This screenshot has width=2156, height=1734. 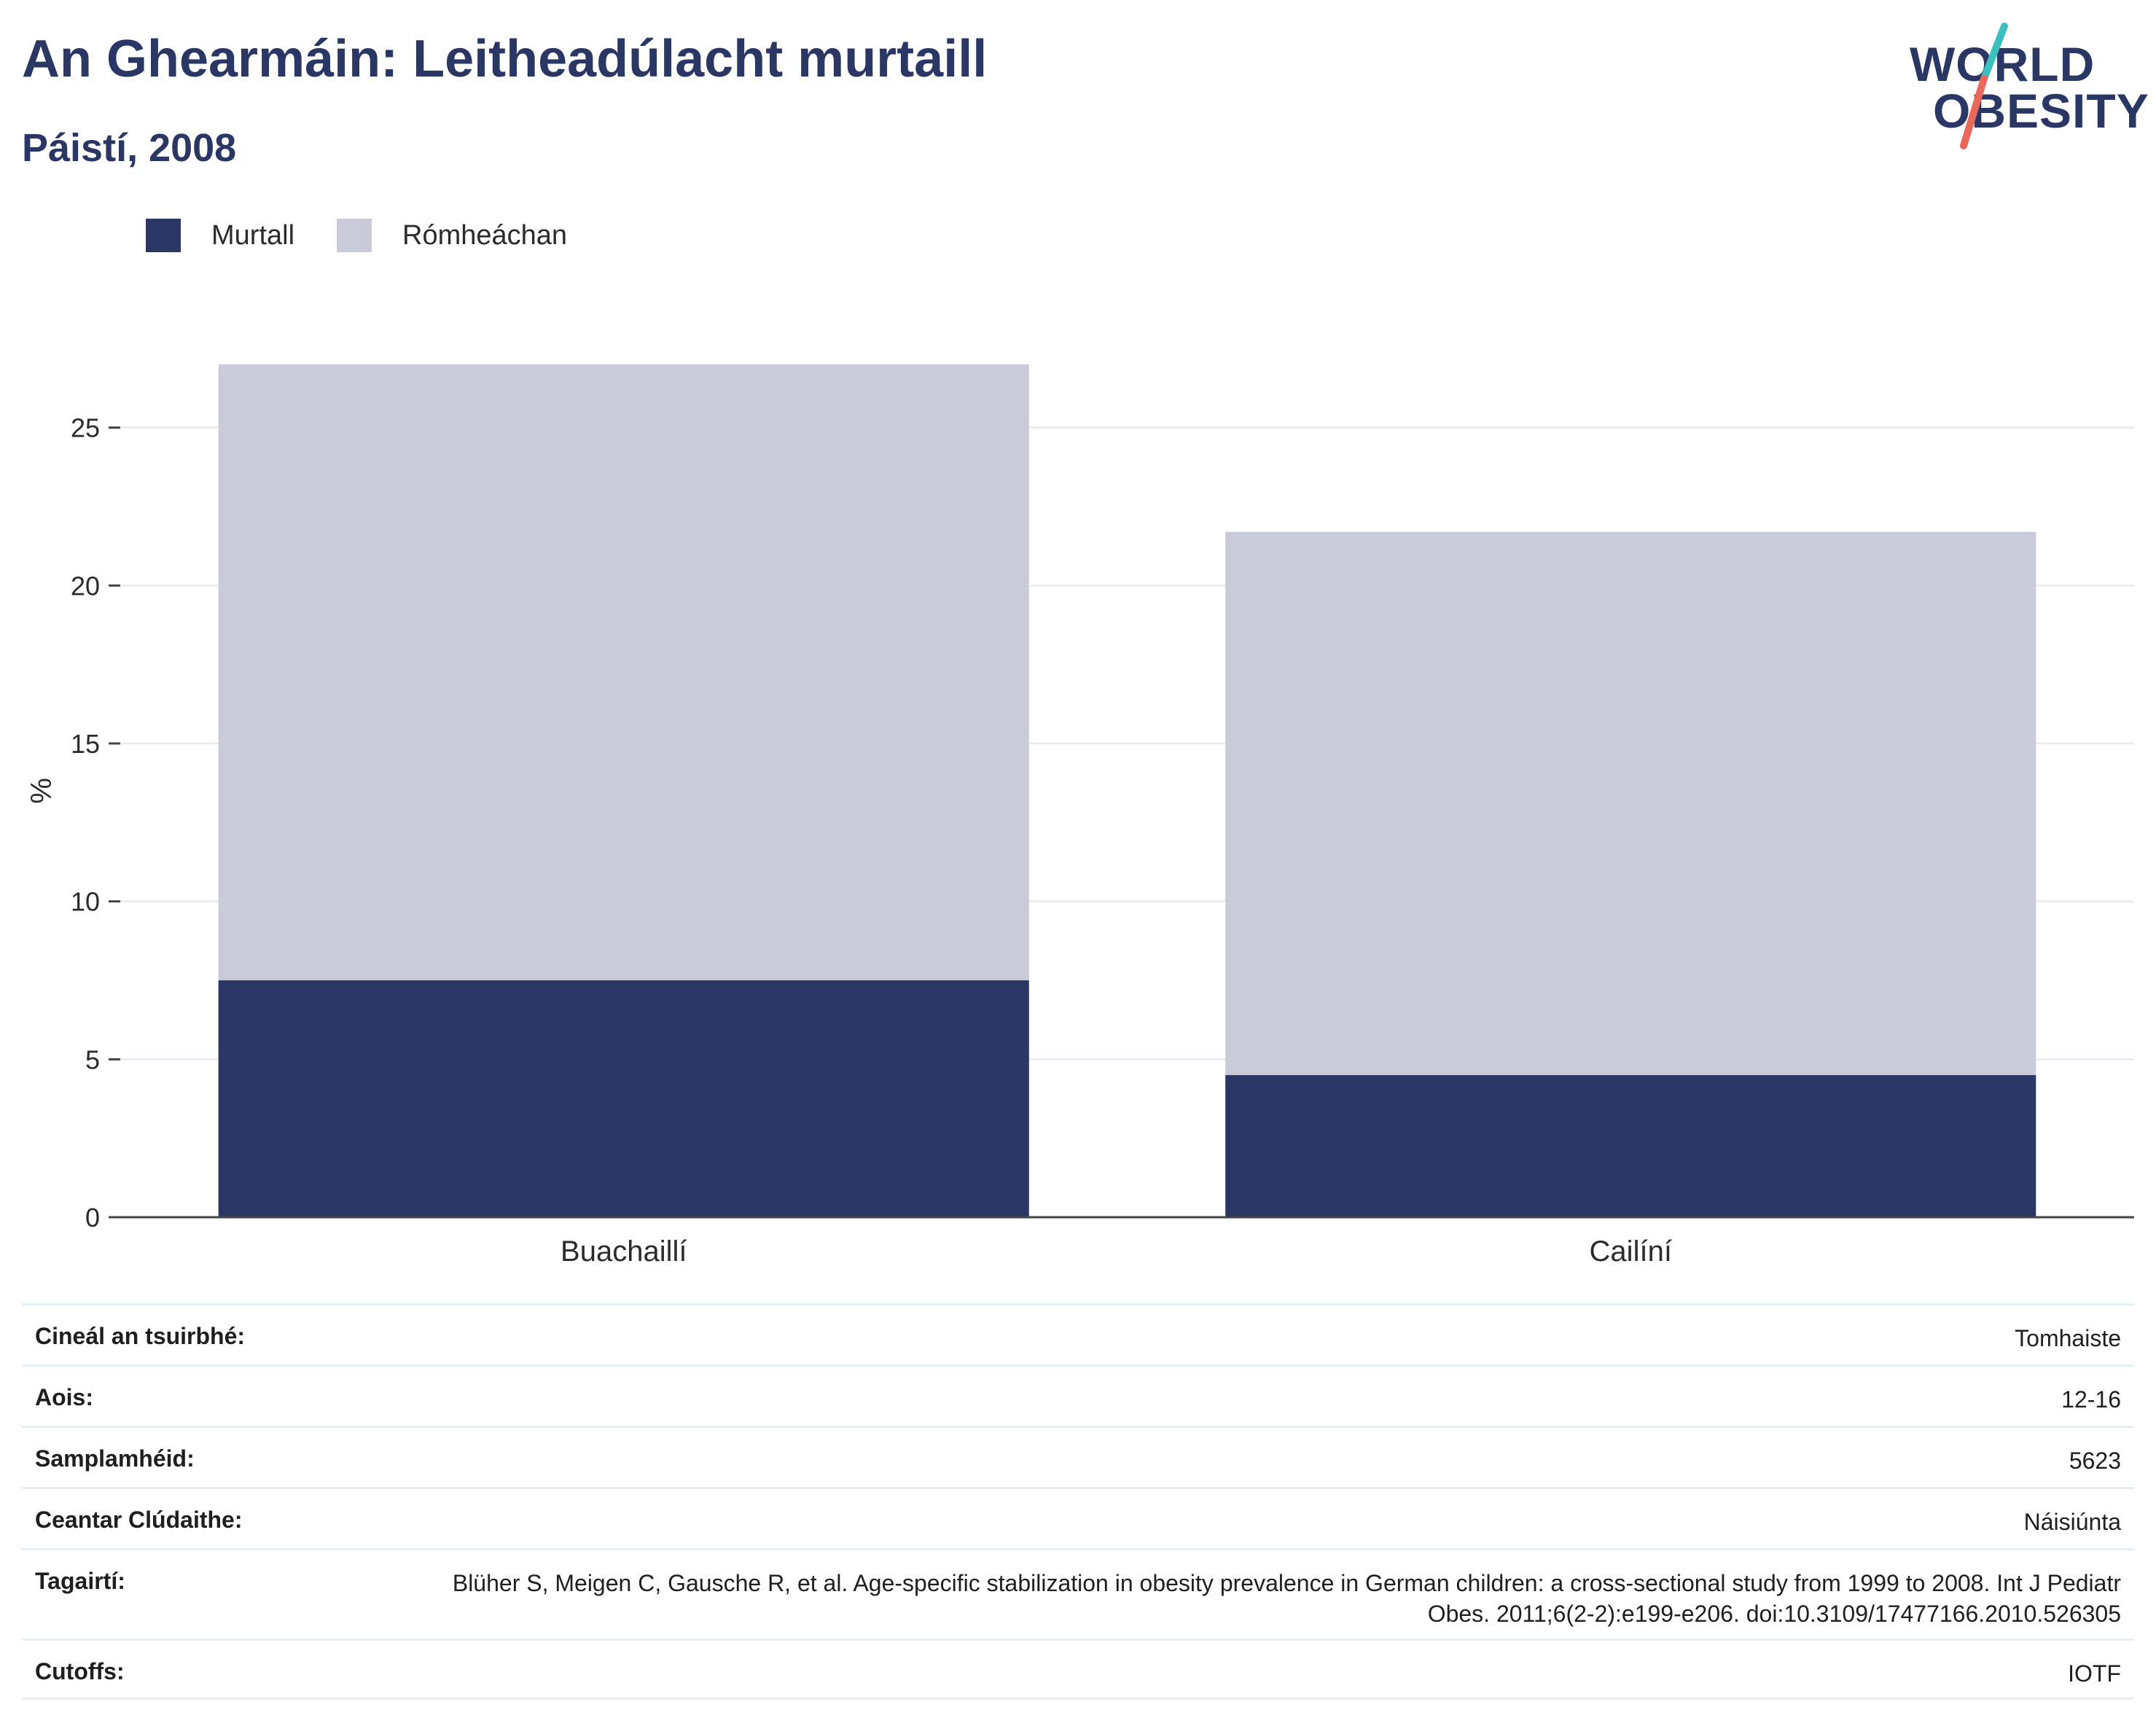 What do you see at coordinates (2072, 1522) in the screenshot?
I see `info-value: Náisiúnta` at bounding box center [2072, 1522].